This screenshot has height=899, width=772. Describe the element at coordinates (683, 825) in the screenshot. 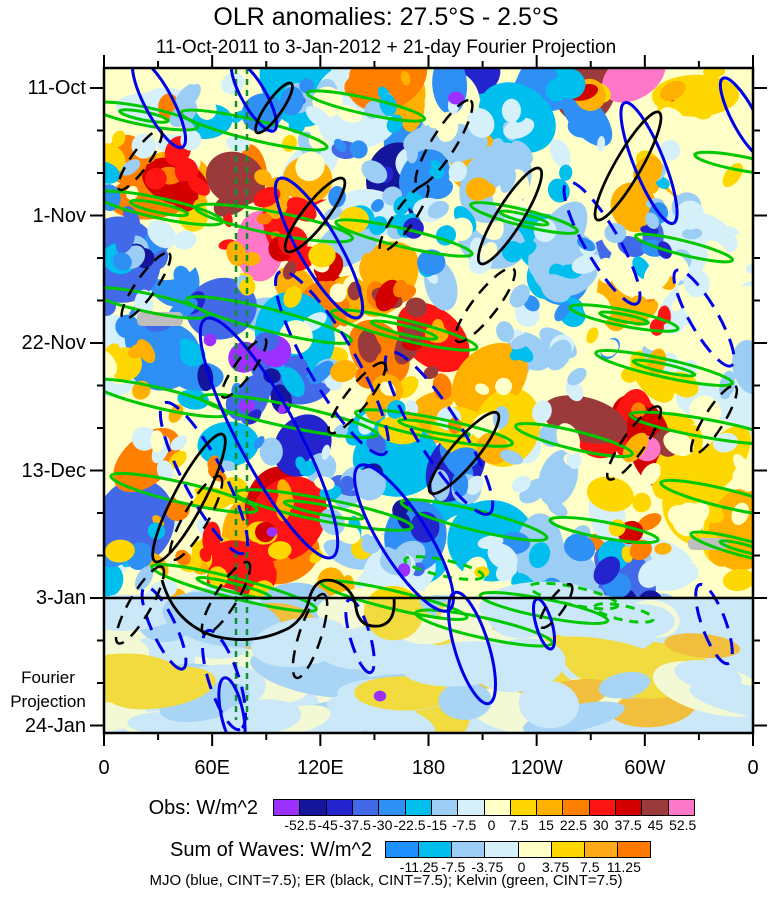

I see `obs-ticks-label: 52.5` at that location.